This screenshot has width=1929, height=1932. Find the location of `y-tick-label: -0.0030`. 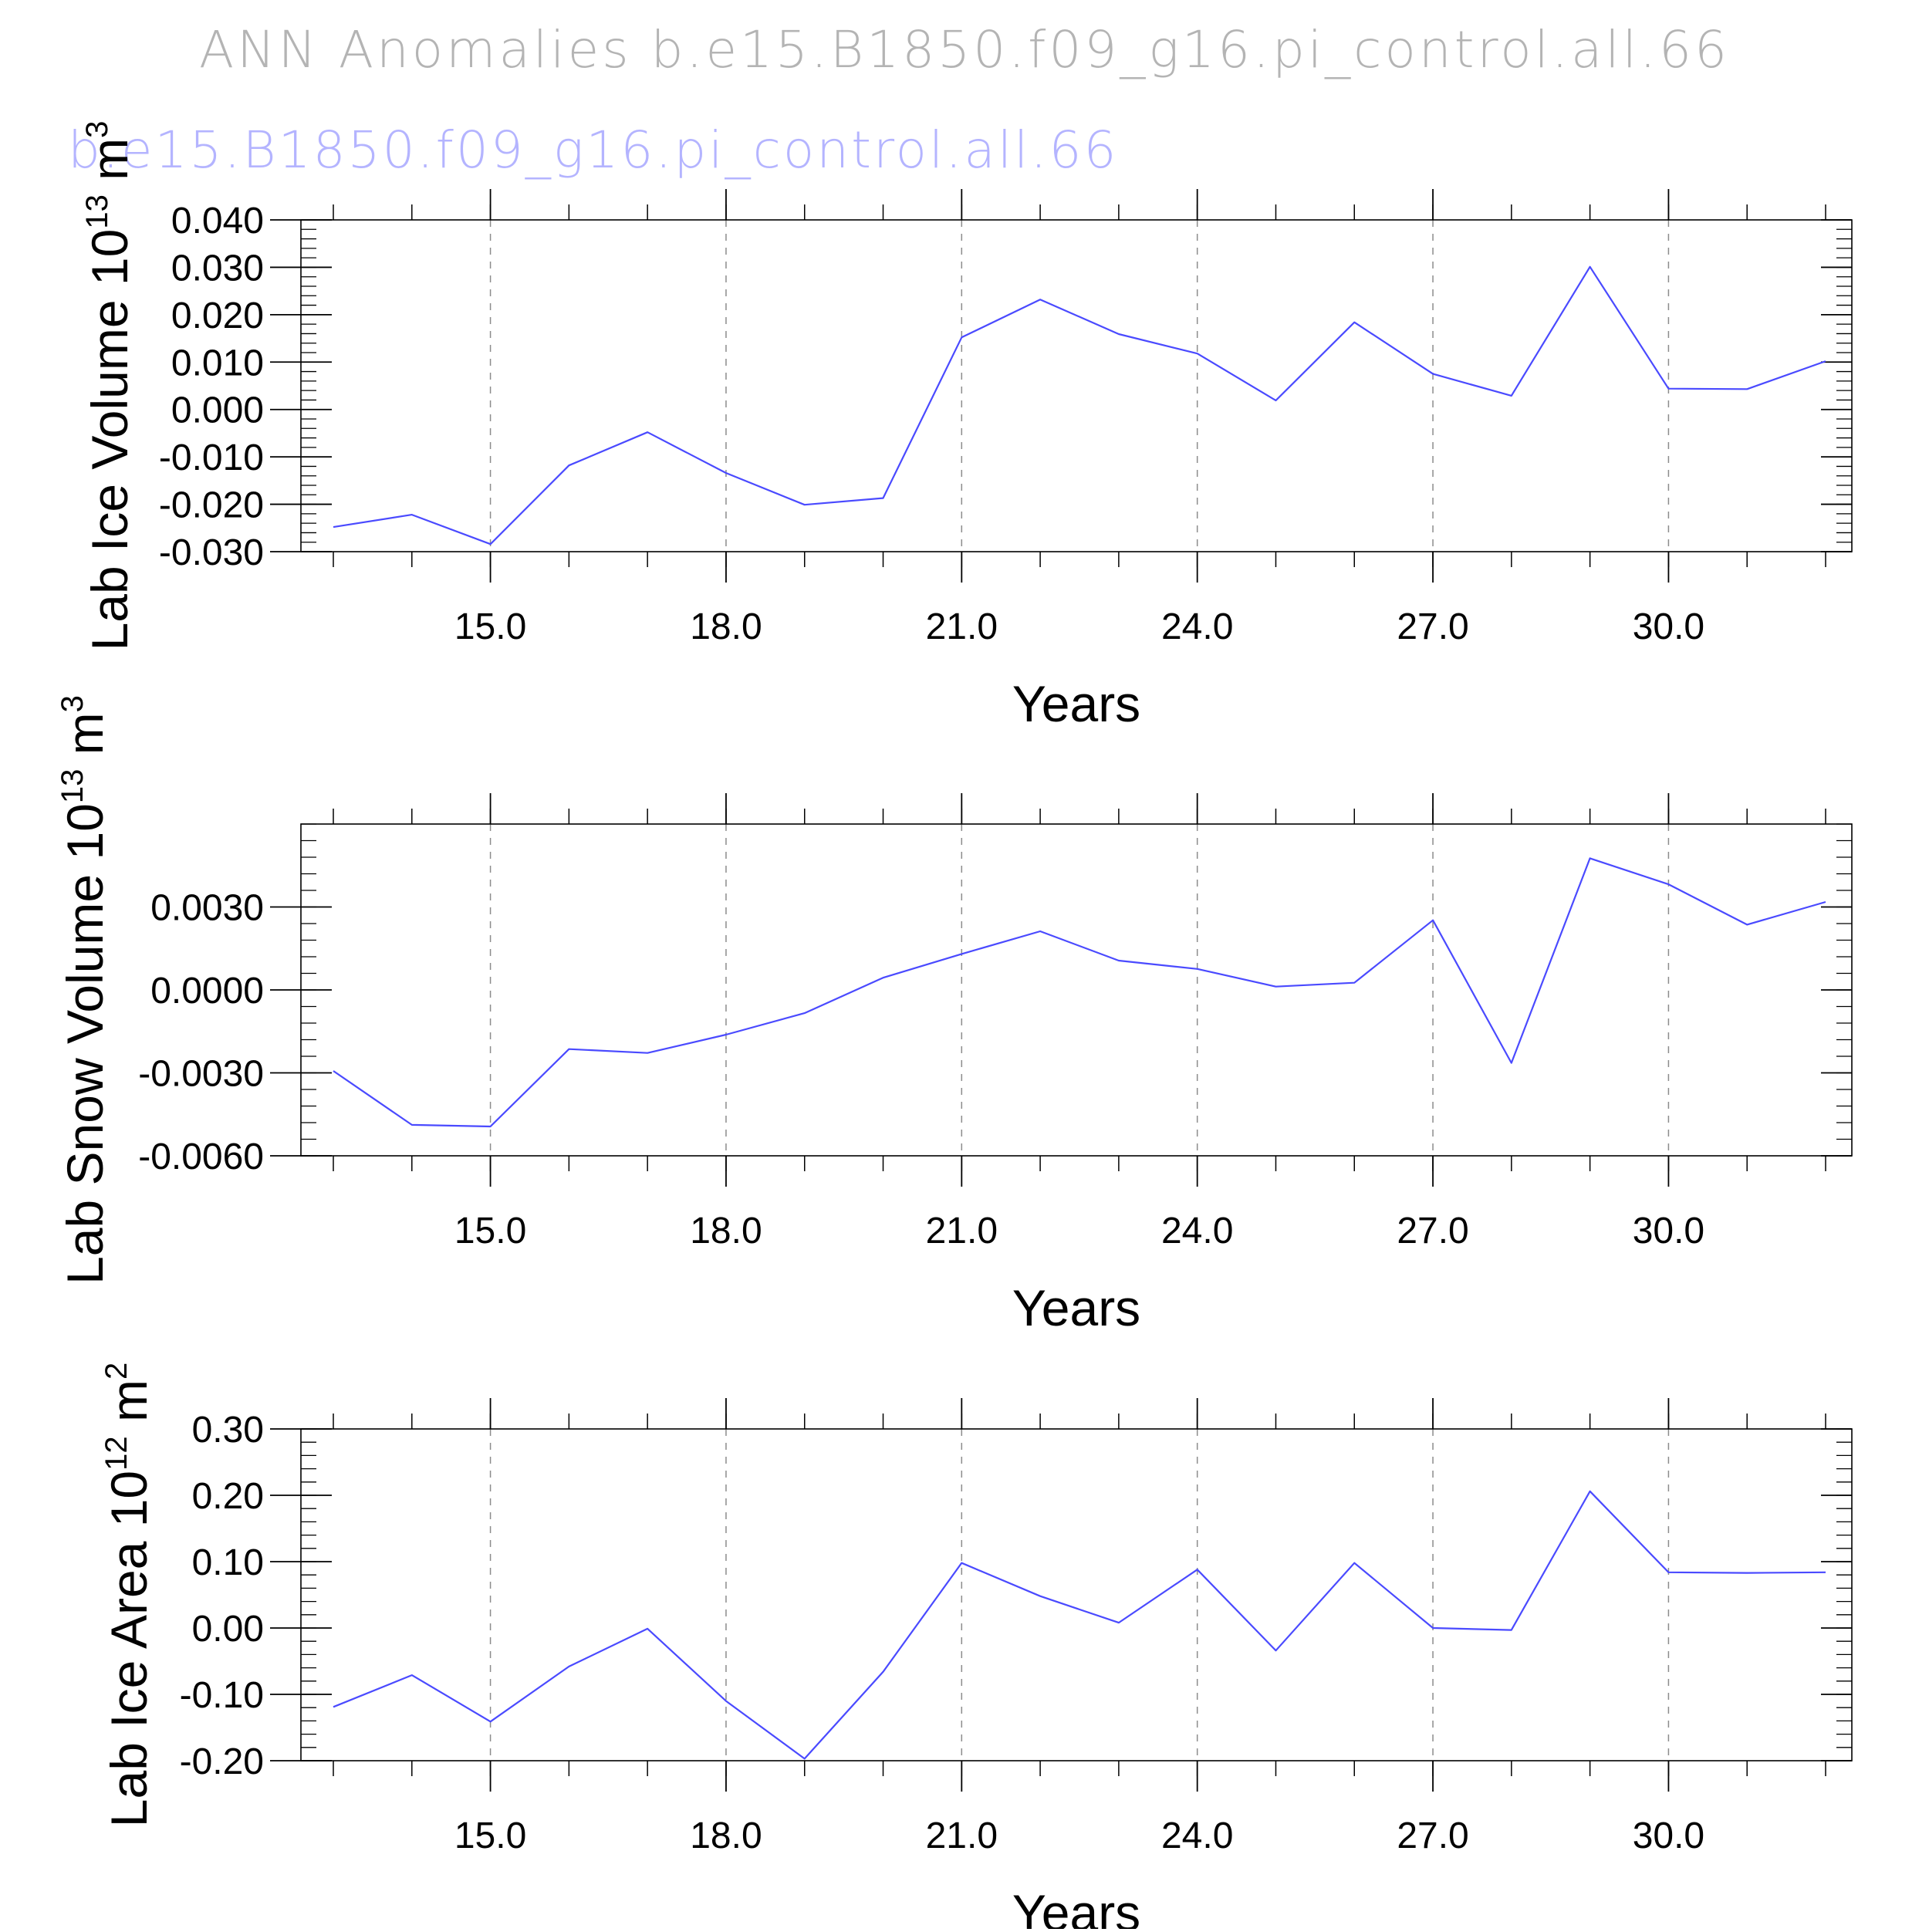

y-tick-label: -0.0030 is located at coordinates (201, 1074).